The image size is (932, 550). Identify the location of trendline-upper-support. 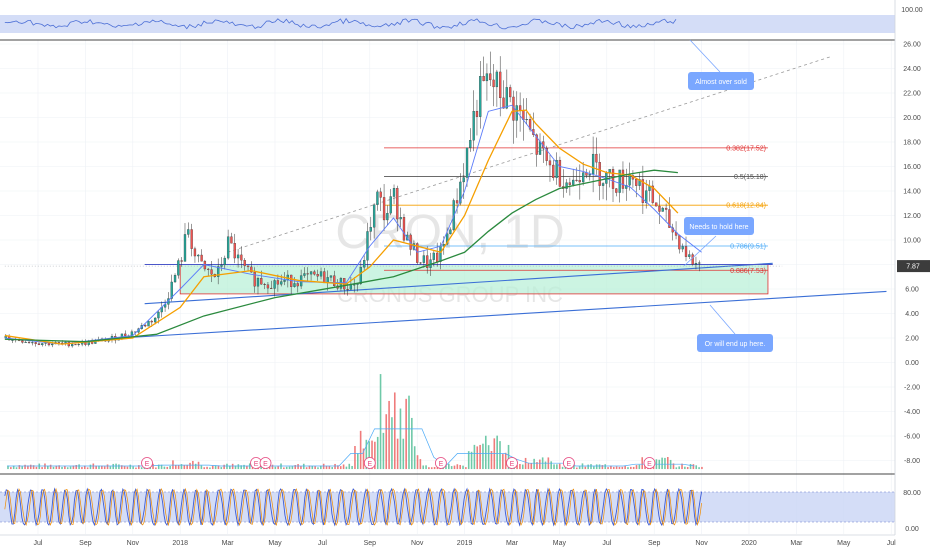
(458, 283).